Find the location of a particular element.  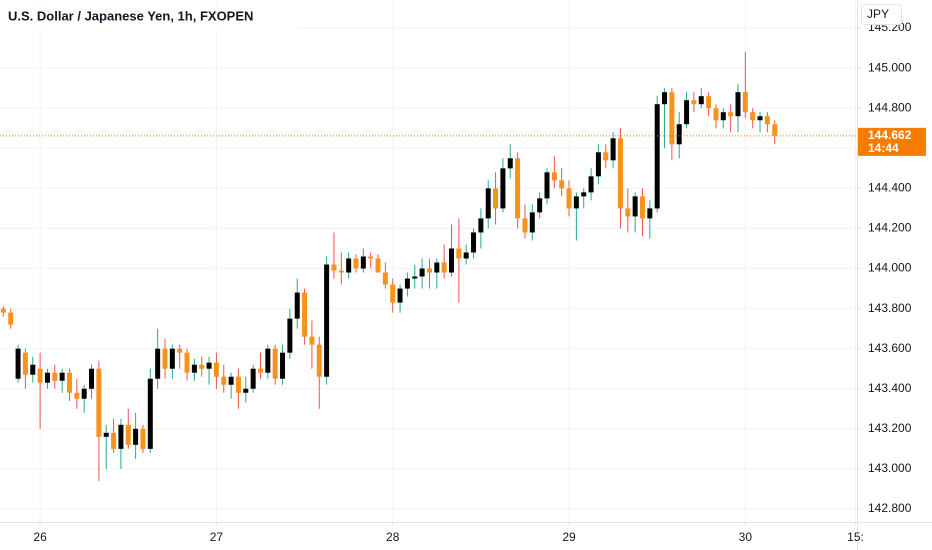

x-tick-label: 28 is located at coordinates (393, 537).